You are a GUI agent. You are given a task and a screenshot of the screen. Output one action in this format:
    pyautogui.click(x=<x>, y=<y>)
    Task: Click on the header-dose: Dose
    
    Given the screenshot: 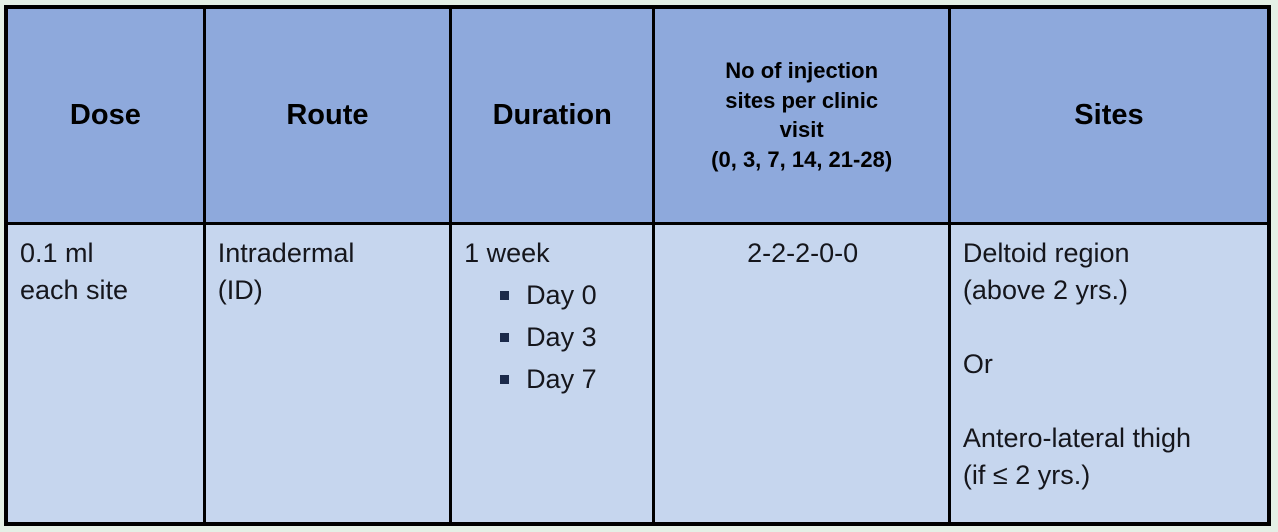 What is the action you would take?
    pyautogui.click(x=105, y=115)
    